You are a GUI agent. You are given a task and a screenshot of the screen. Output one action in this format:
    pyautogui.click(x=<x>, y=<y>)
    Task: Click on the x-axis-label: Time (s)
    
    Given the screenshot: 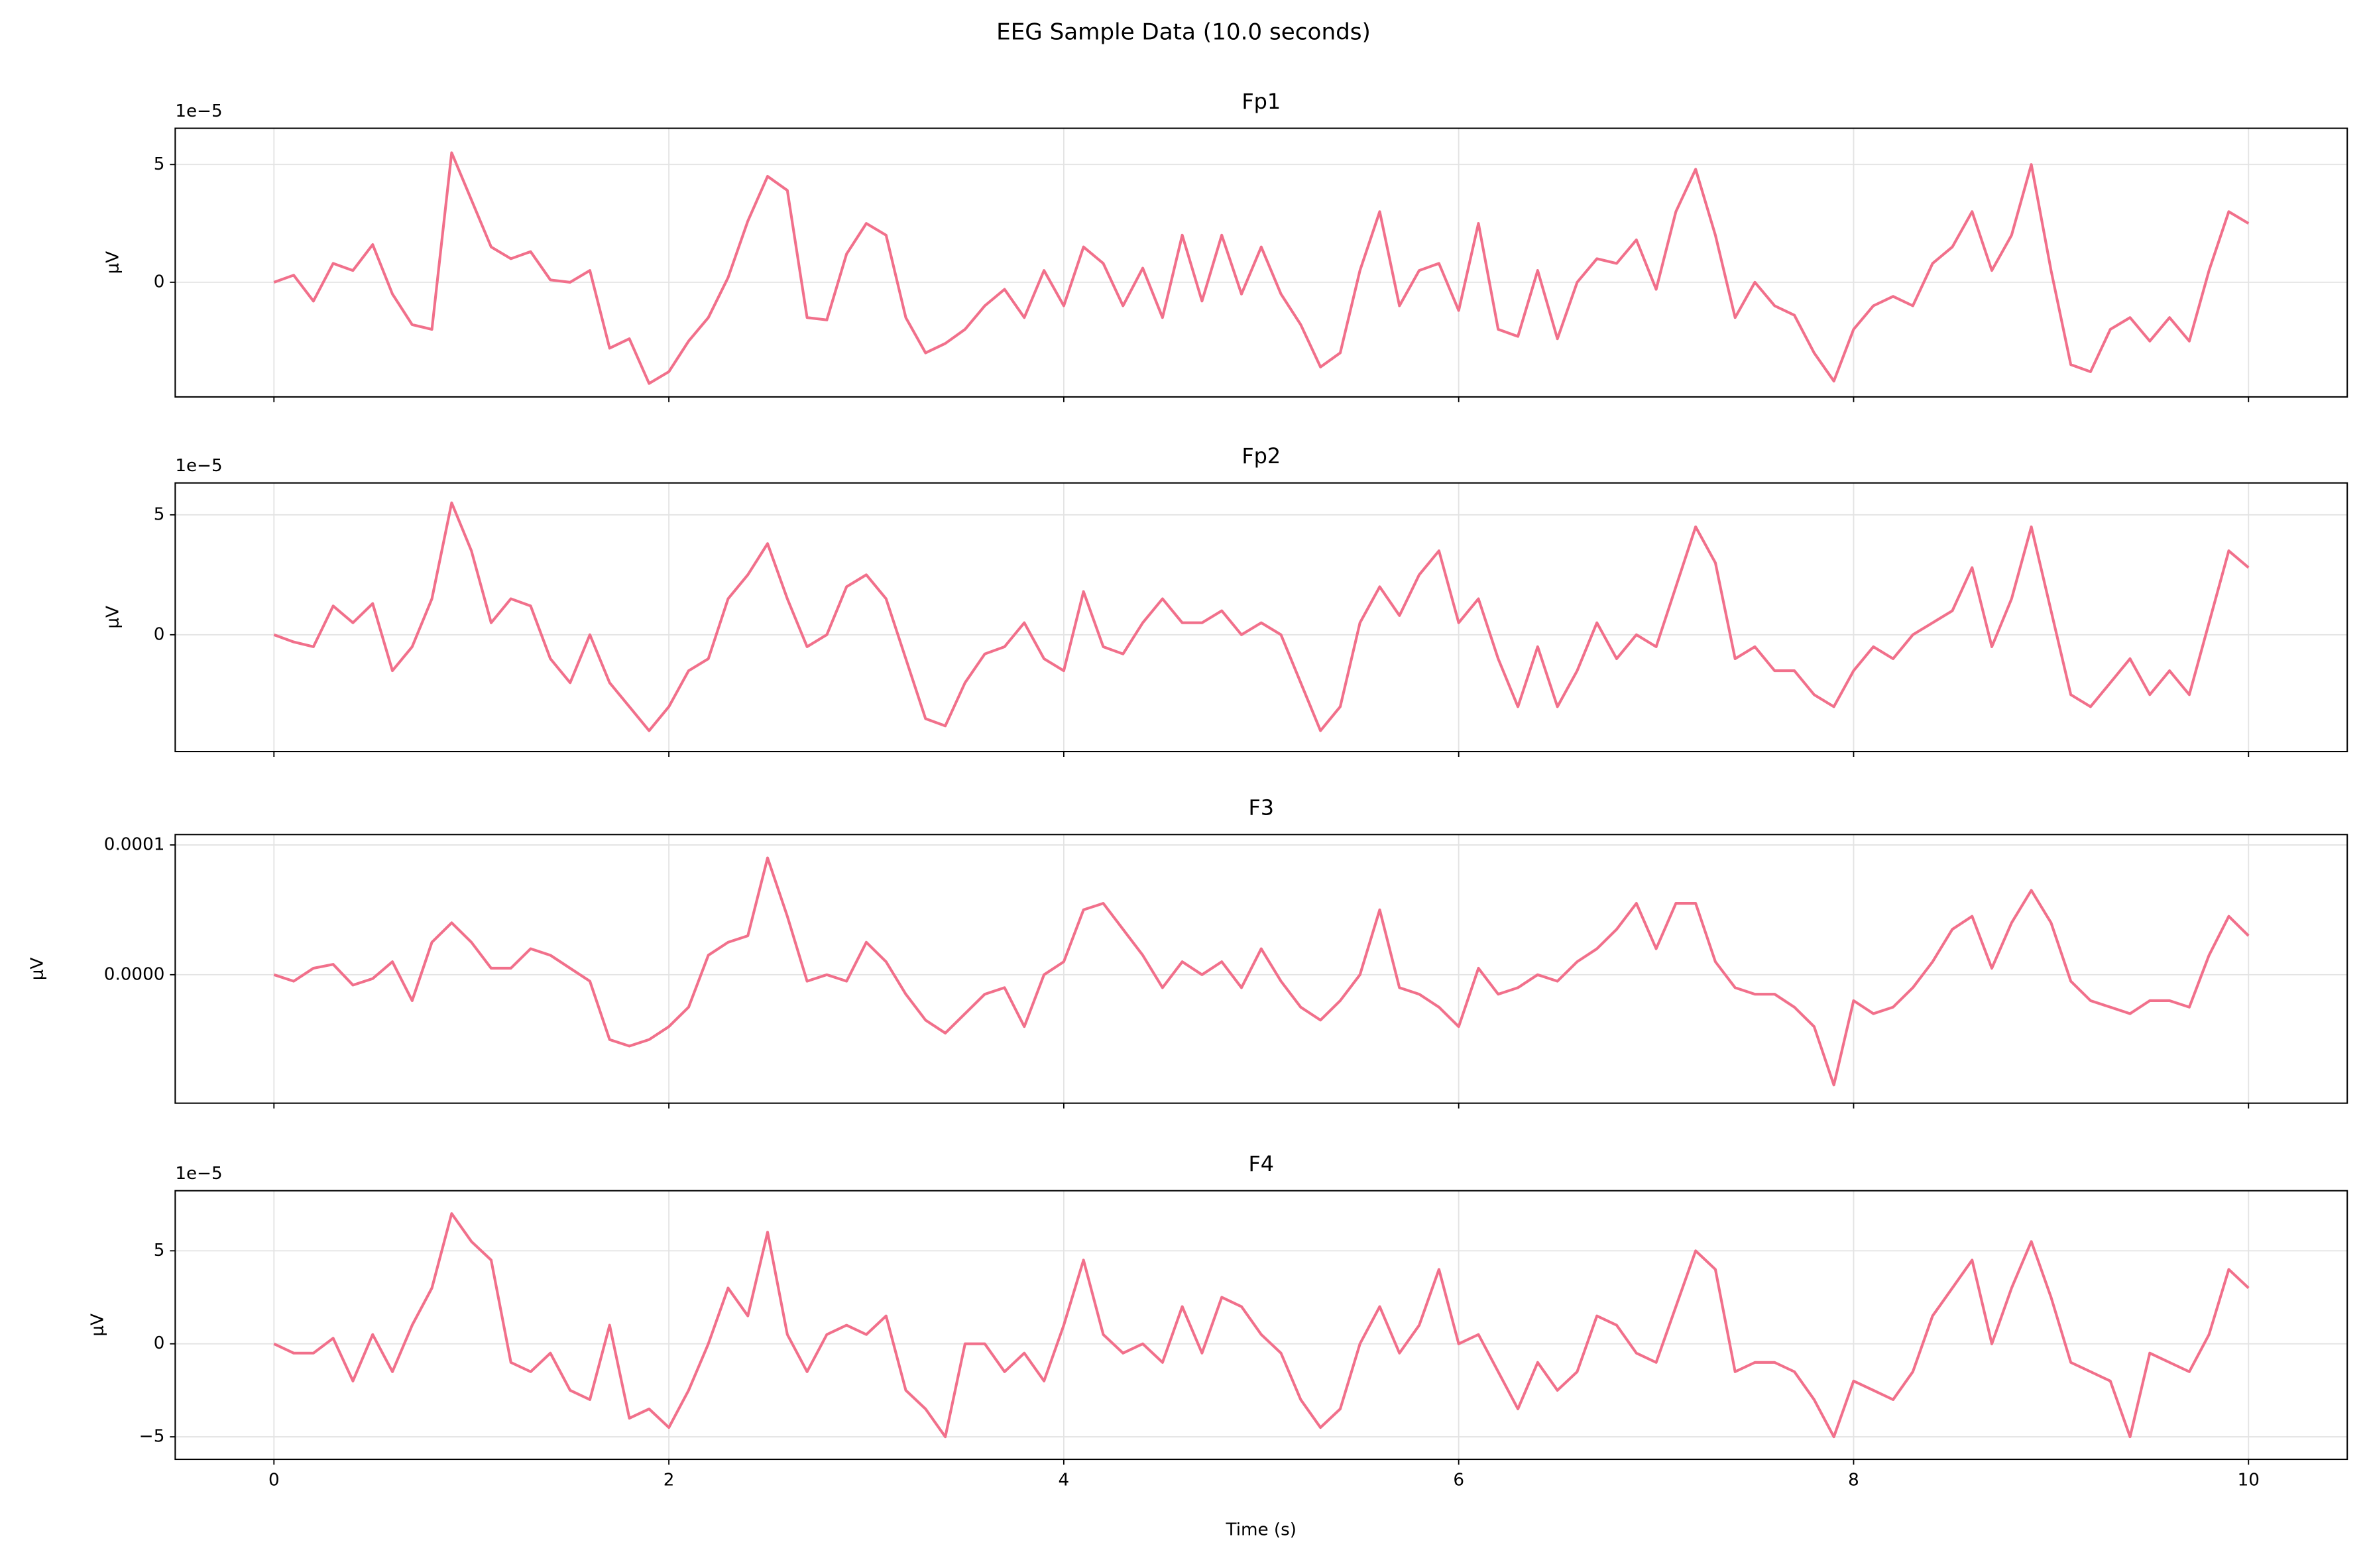 What is the action you would take?
    pyautogui.click(x=1261, y=1530)
    